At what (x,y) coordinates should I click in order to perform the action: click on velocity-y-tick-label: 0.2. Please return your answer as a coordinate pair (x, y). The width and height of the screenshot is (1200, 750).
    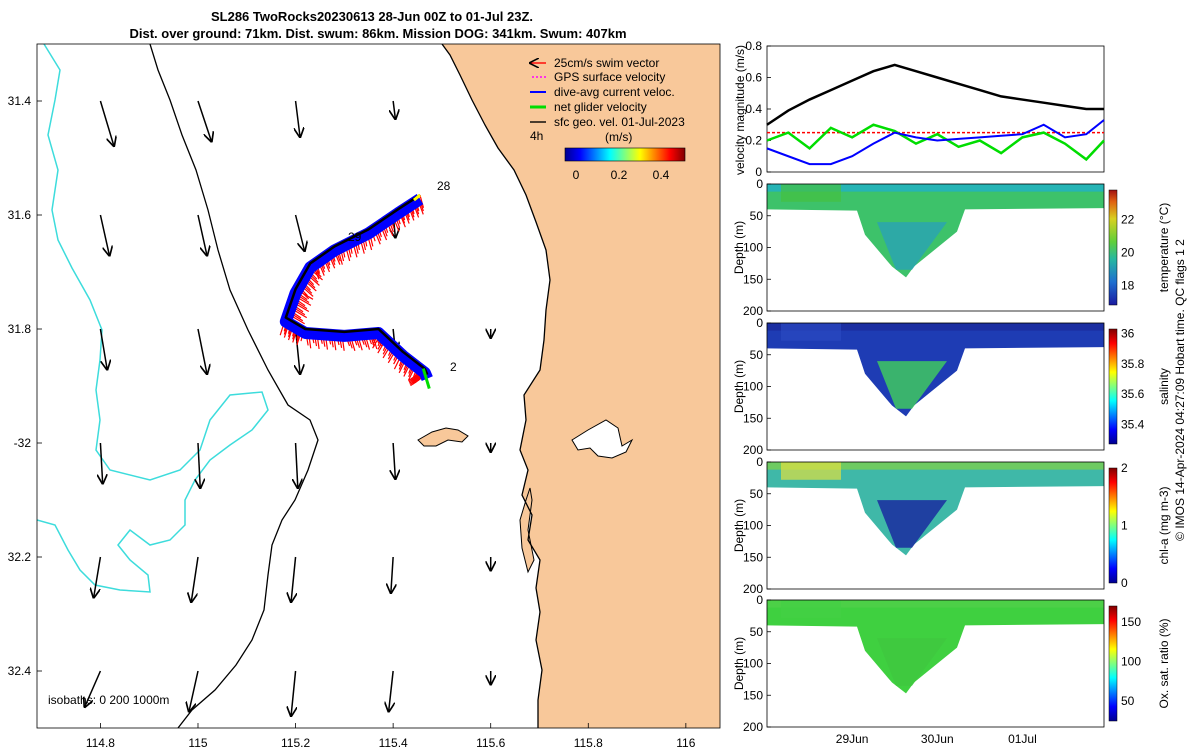
    Looking at the image, I should click on (753, 141).